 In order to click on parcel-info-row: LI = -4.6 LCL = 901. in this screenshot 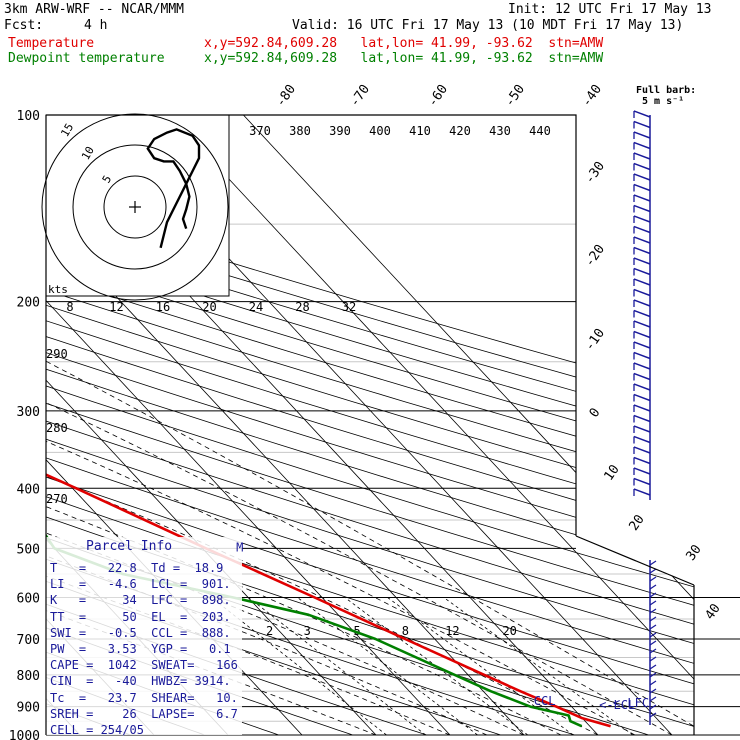, I will do `click(140, 584)`.